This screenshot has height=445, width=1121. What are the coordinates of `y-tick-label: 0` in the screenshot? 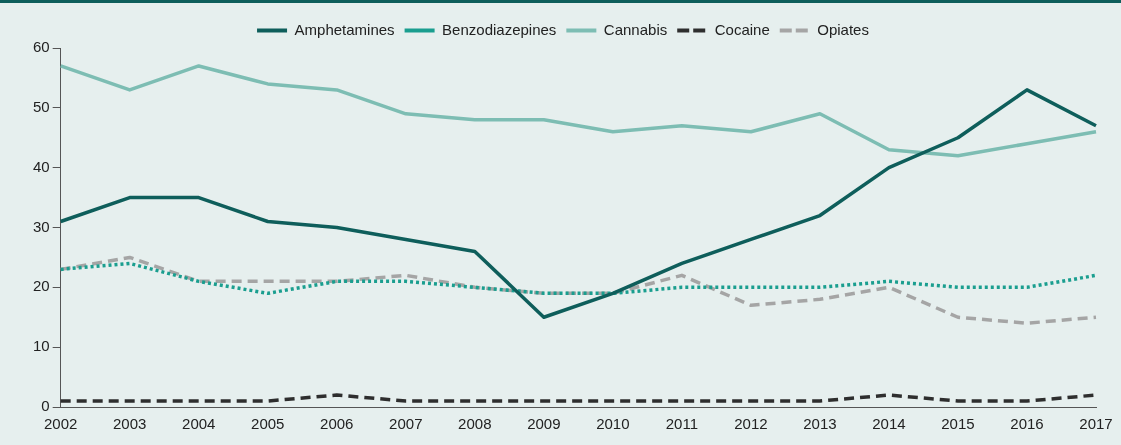 It's located at (45, 406).